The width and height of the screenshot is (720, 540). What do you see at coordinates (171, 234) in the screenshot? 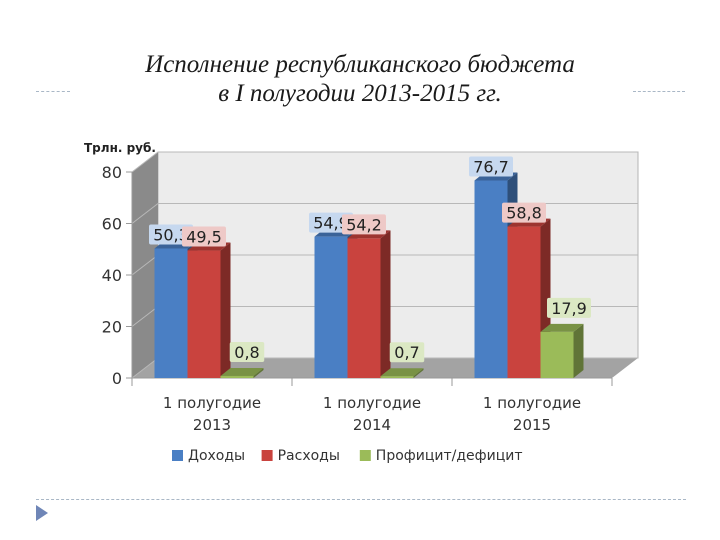
I see `data-label-0-0: 50,3` at bounding box center [171, 234].